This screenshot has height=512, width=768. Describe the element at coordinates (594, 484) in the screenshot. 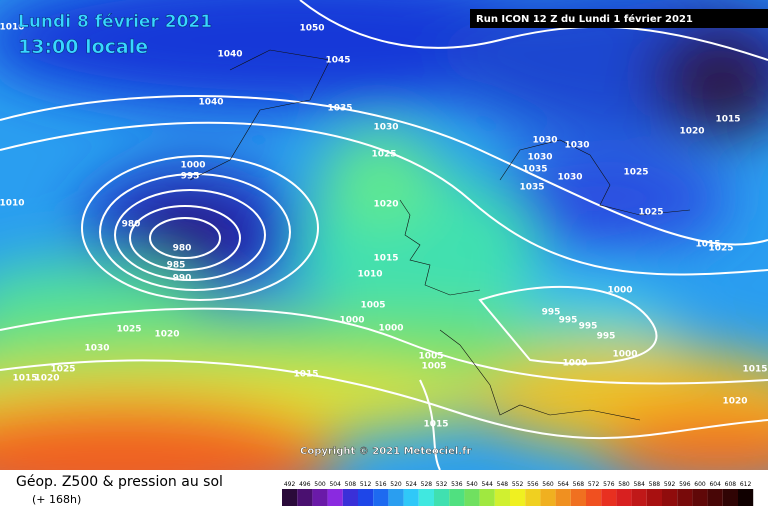

I see `colorbar-label: 572` at that location.